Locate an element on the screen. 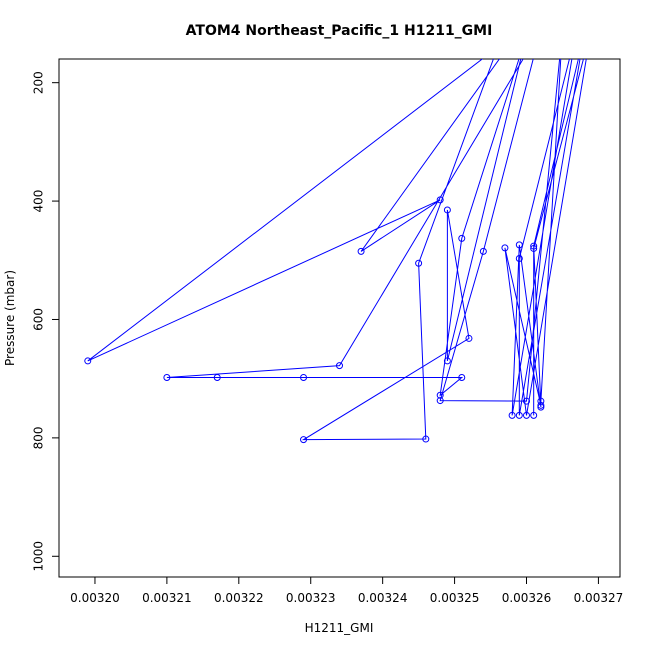  y-tick-label: 200 is located at coordinates (39, 82).